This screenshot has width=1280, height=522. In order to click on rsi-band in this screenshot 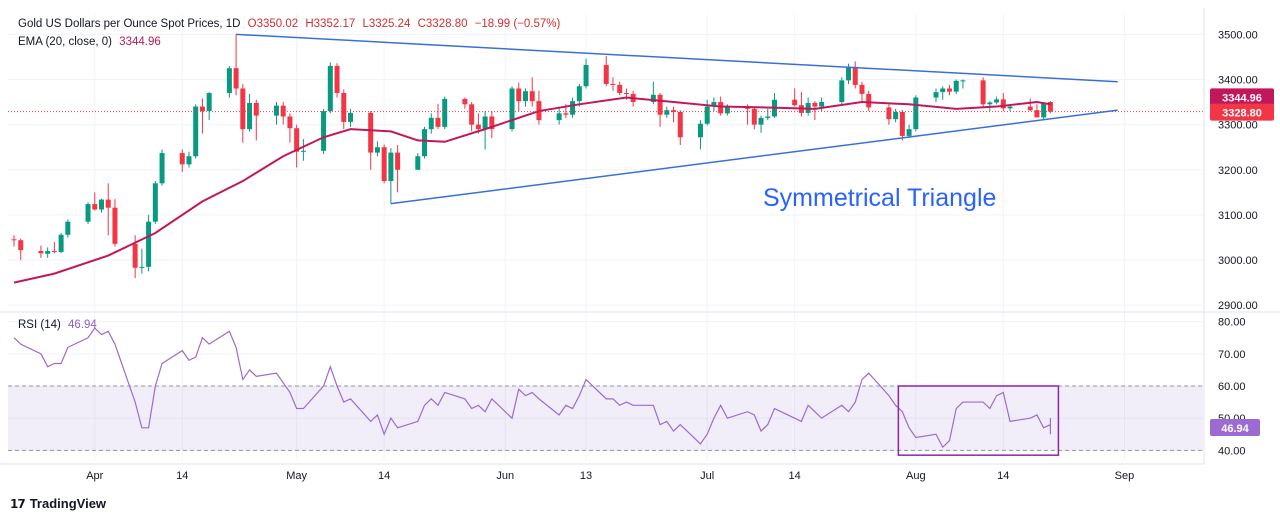, I will do `click(605, 418)`.